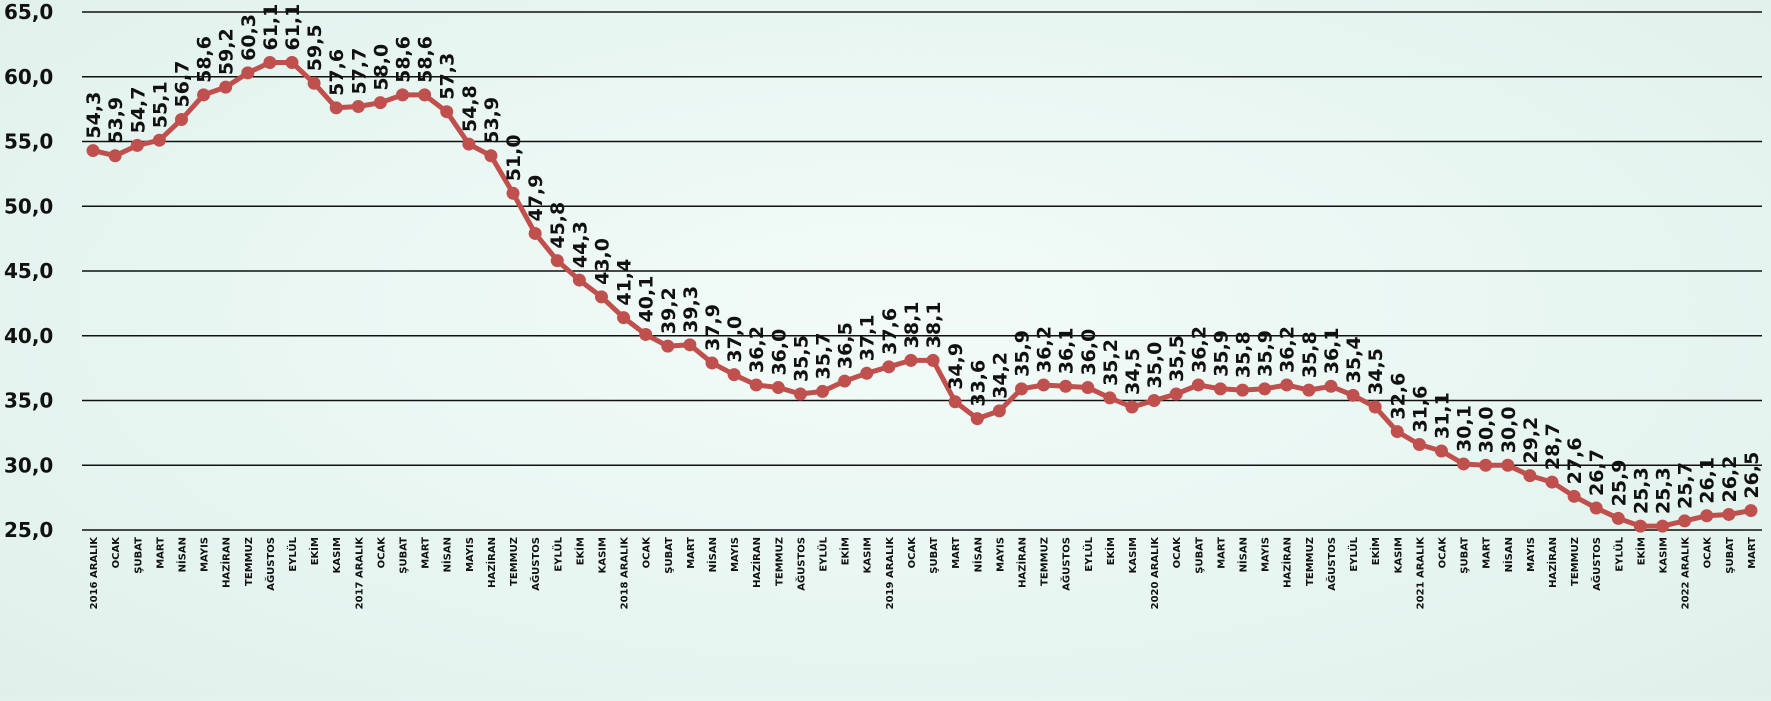 This screenshot has width=1771, height=701. What do you see at coordinates (514, 157) in the screenshot?
I see `data-label: 51,0` at bounding box center [514, 157].